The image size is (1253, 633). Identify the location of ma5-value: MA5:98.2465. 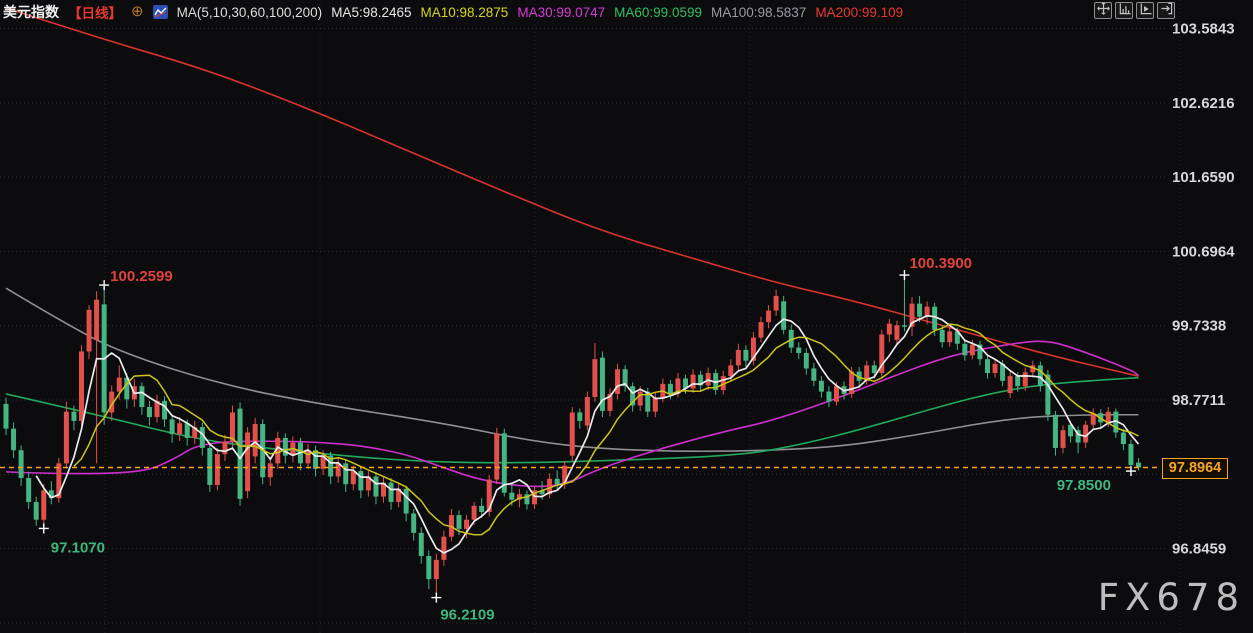
(371, 12).